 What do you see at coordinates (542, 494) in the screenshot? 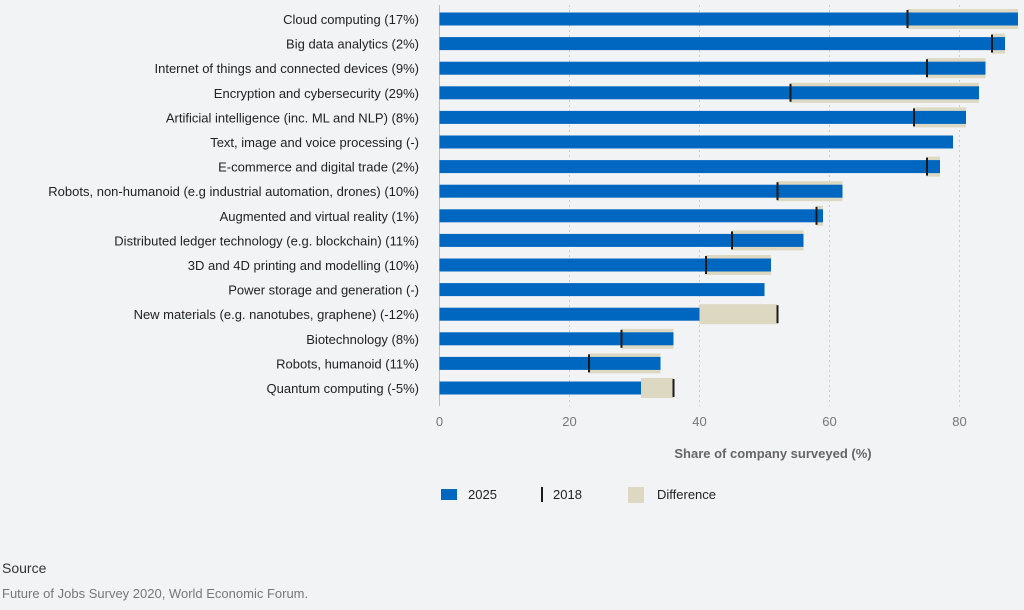
I see `legend-swatch-2018` at bounding box center [542, 494].